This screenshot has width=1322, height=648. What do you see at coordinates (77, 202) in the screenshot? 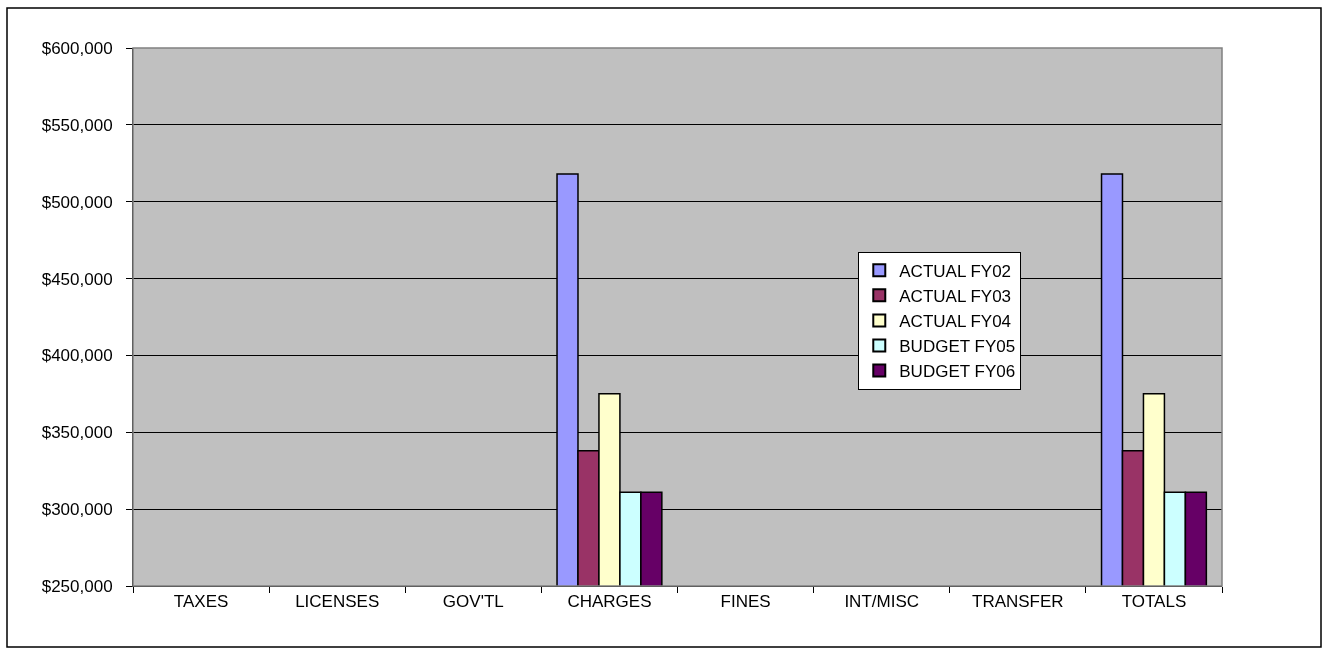
I see `y-tick-label: $500,000` at bounding box center [77, 202].